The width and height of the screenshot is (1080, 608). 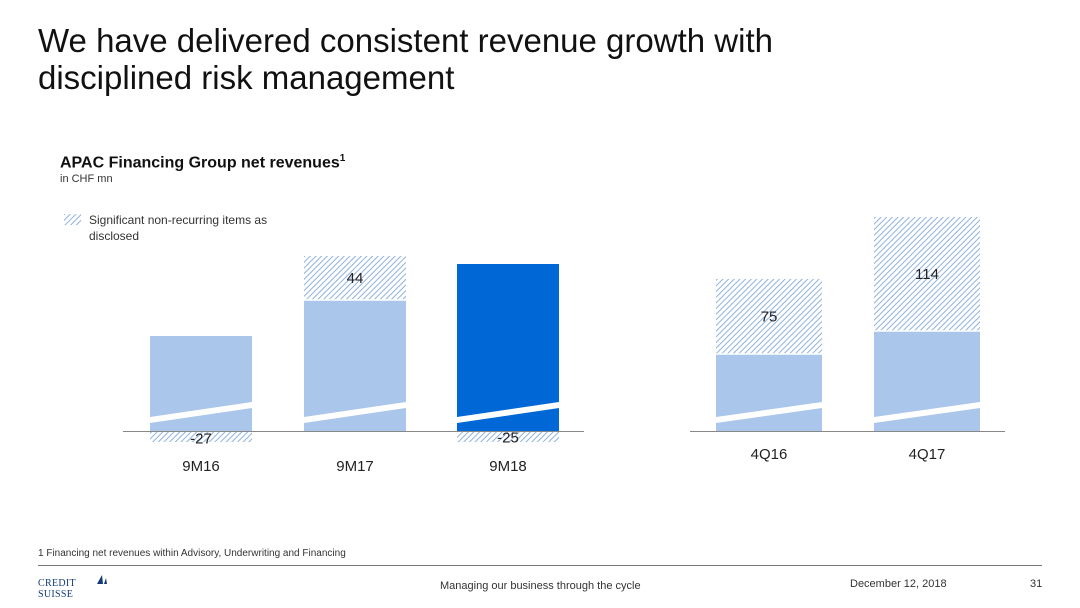 What do you see at coordinates (769, 454) in the screenshot?
I see `category-label-4q16: 4Q16` at bounding box center [769, 454].